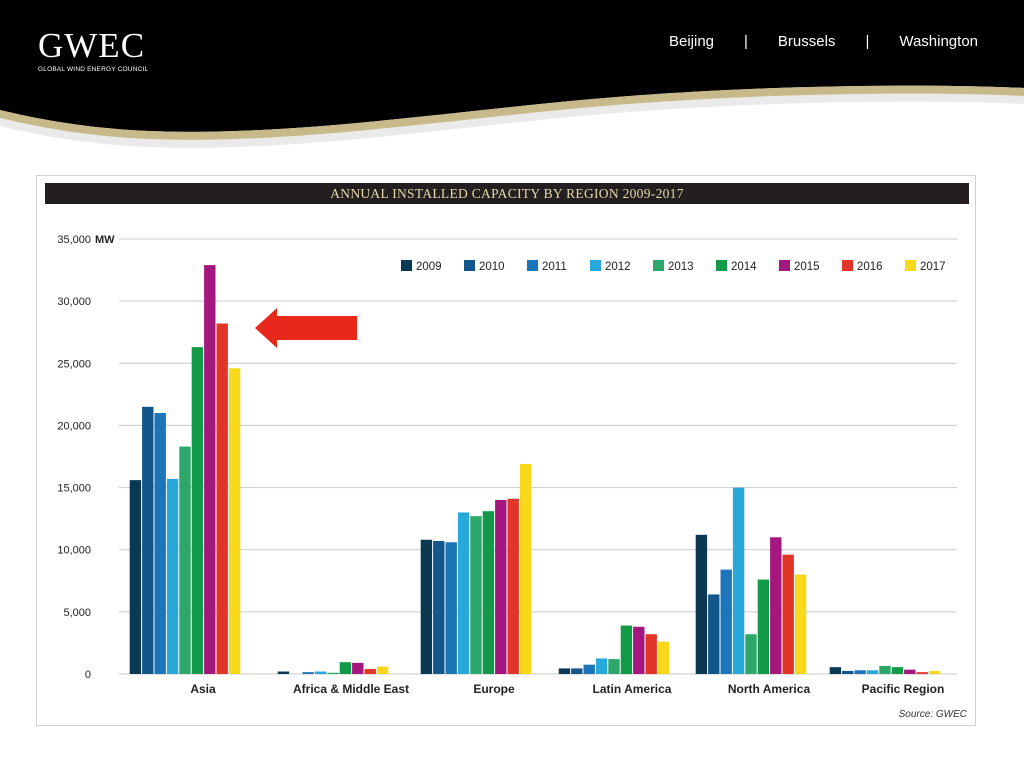 The image size is (1024, 768). Describe the element at coordinates (426, 606) in the screenshot. I see `bar-europe-2009` at that location.